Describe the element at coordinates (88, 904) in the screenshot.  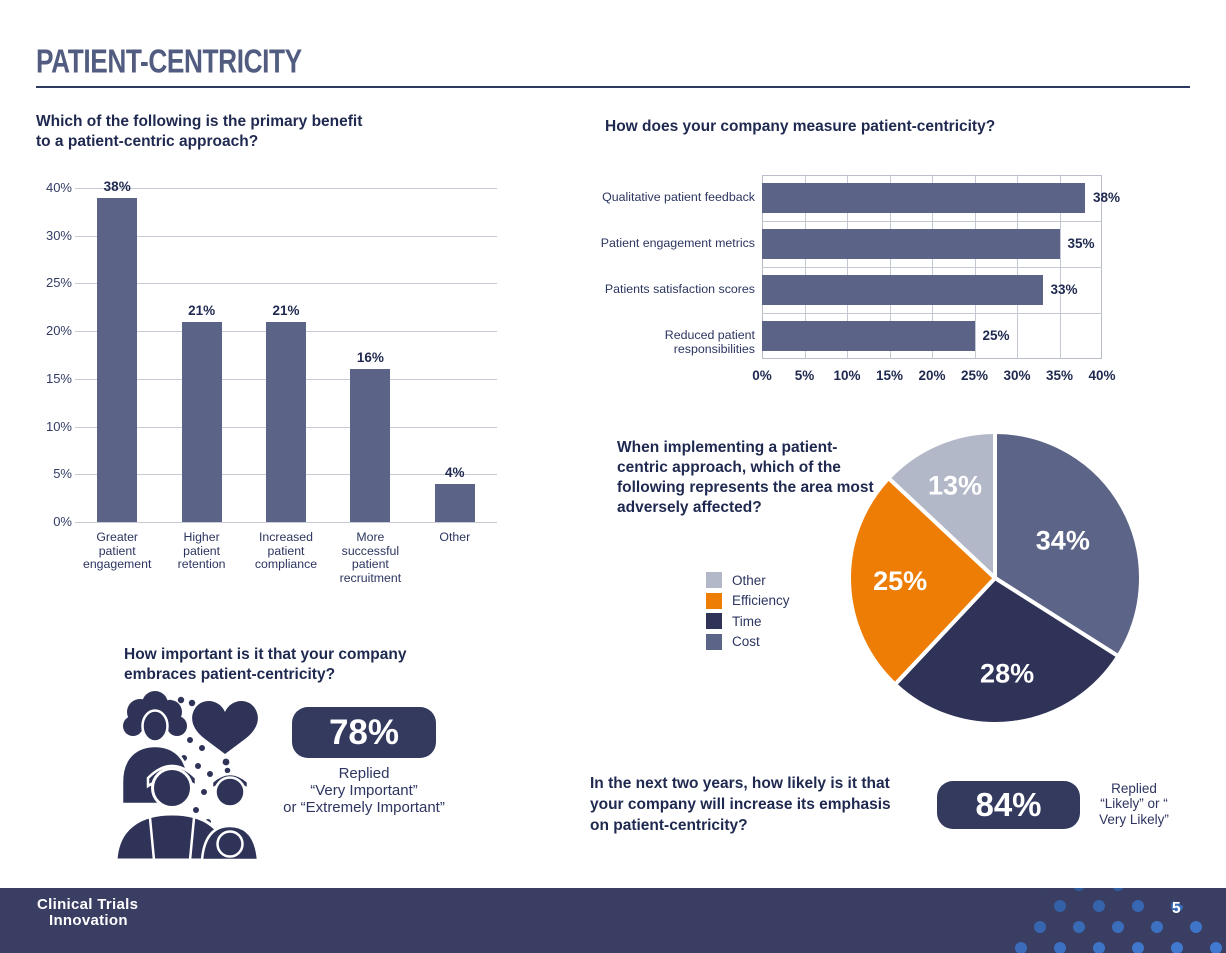
I see `footer-logo: Clinical Trials` at that location.